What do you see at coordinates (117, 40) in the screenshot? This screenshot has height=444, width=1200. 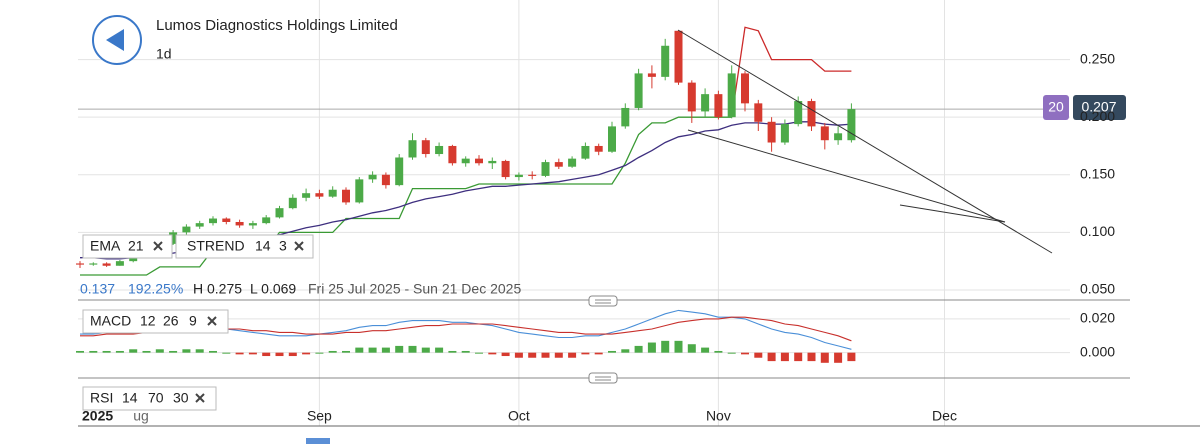 I see `back-button` at bounding box center [117, 40].